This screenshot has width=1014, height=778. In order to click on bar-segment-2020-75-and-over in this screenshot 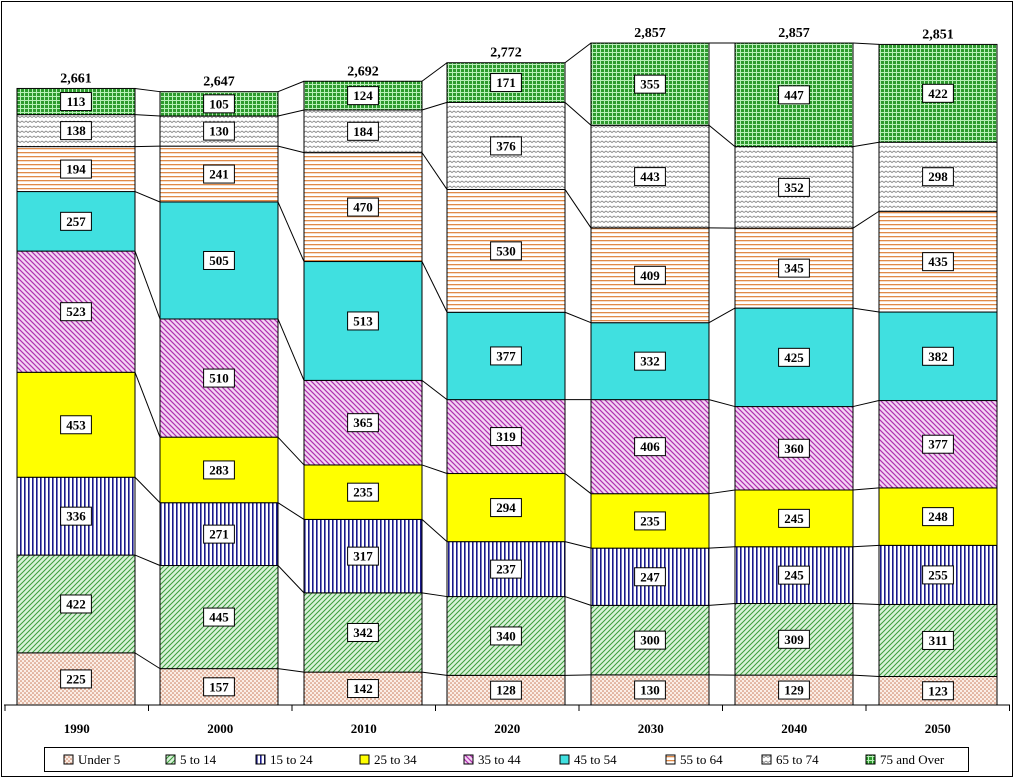, I will do `click(506, 82)`.